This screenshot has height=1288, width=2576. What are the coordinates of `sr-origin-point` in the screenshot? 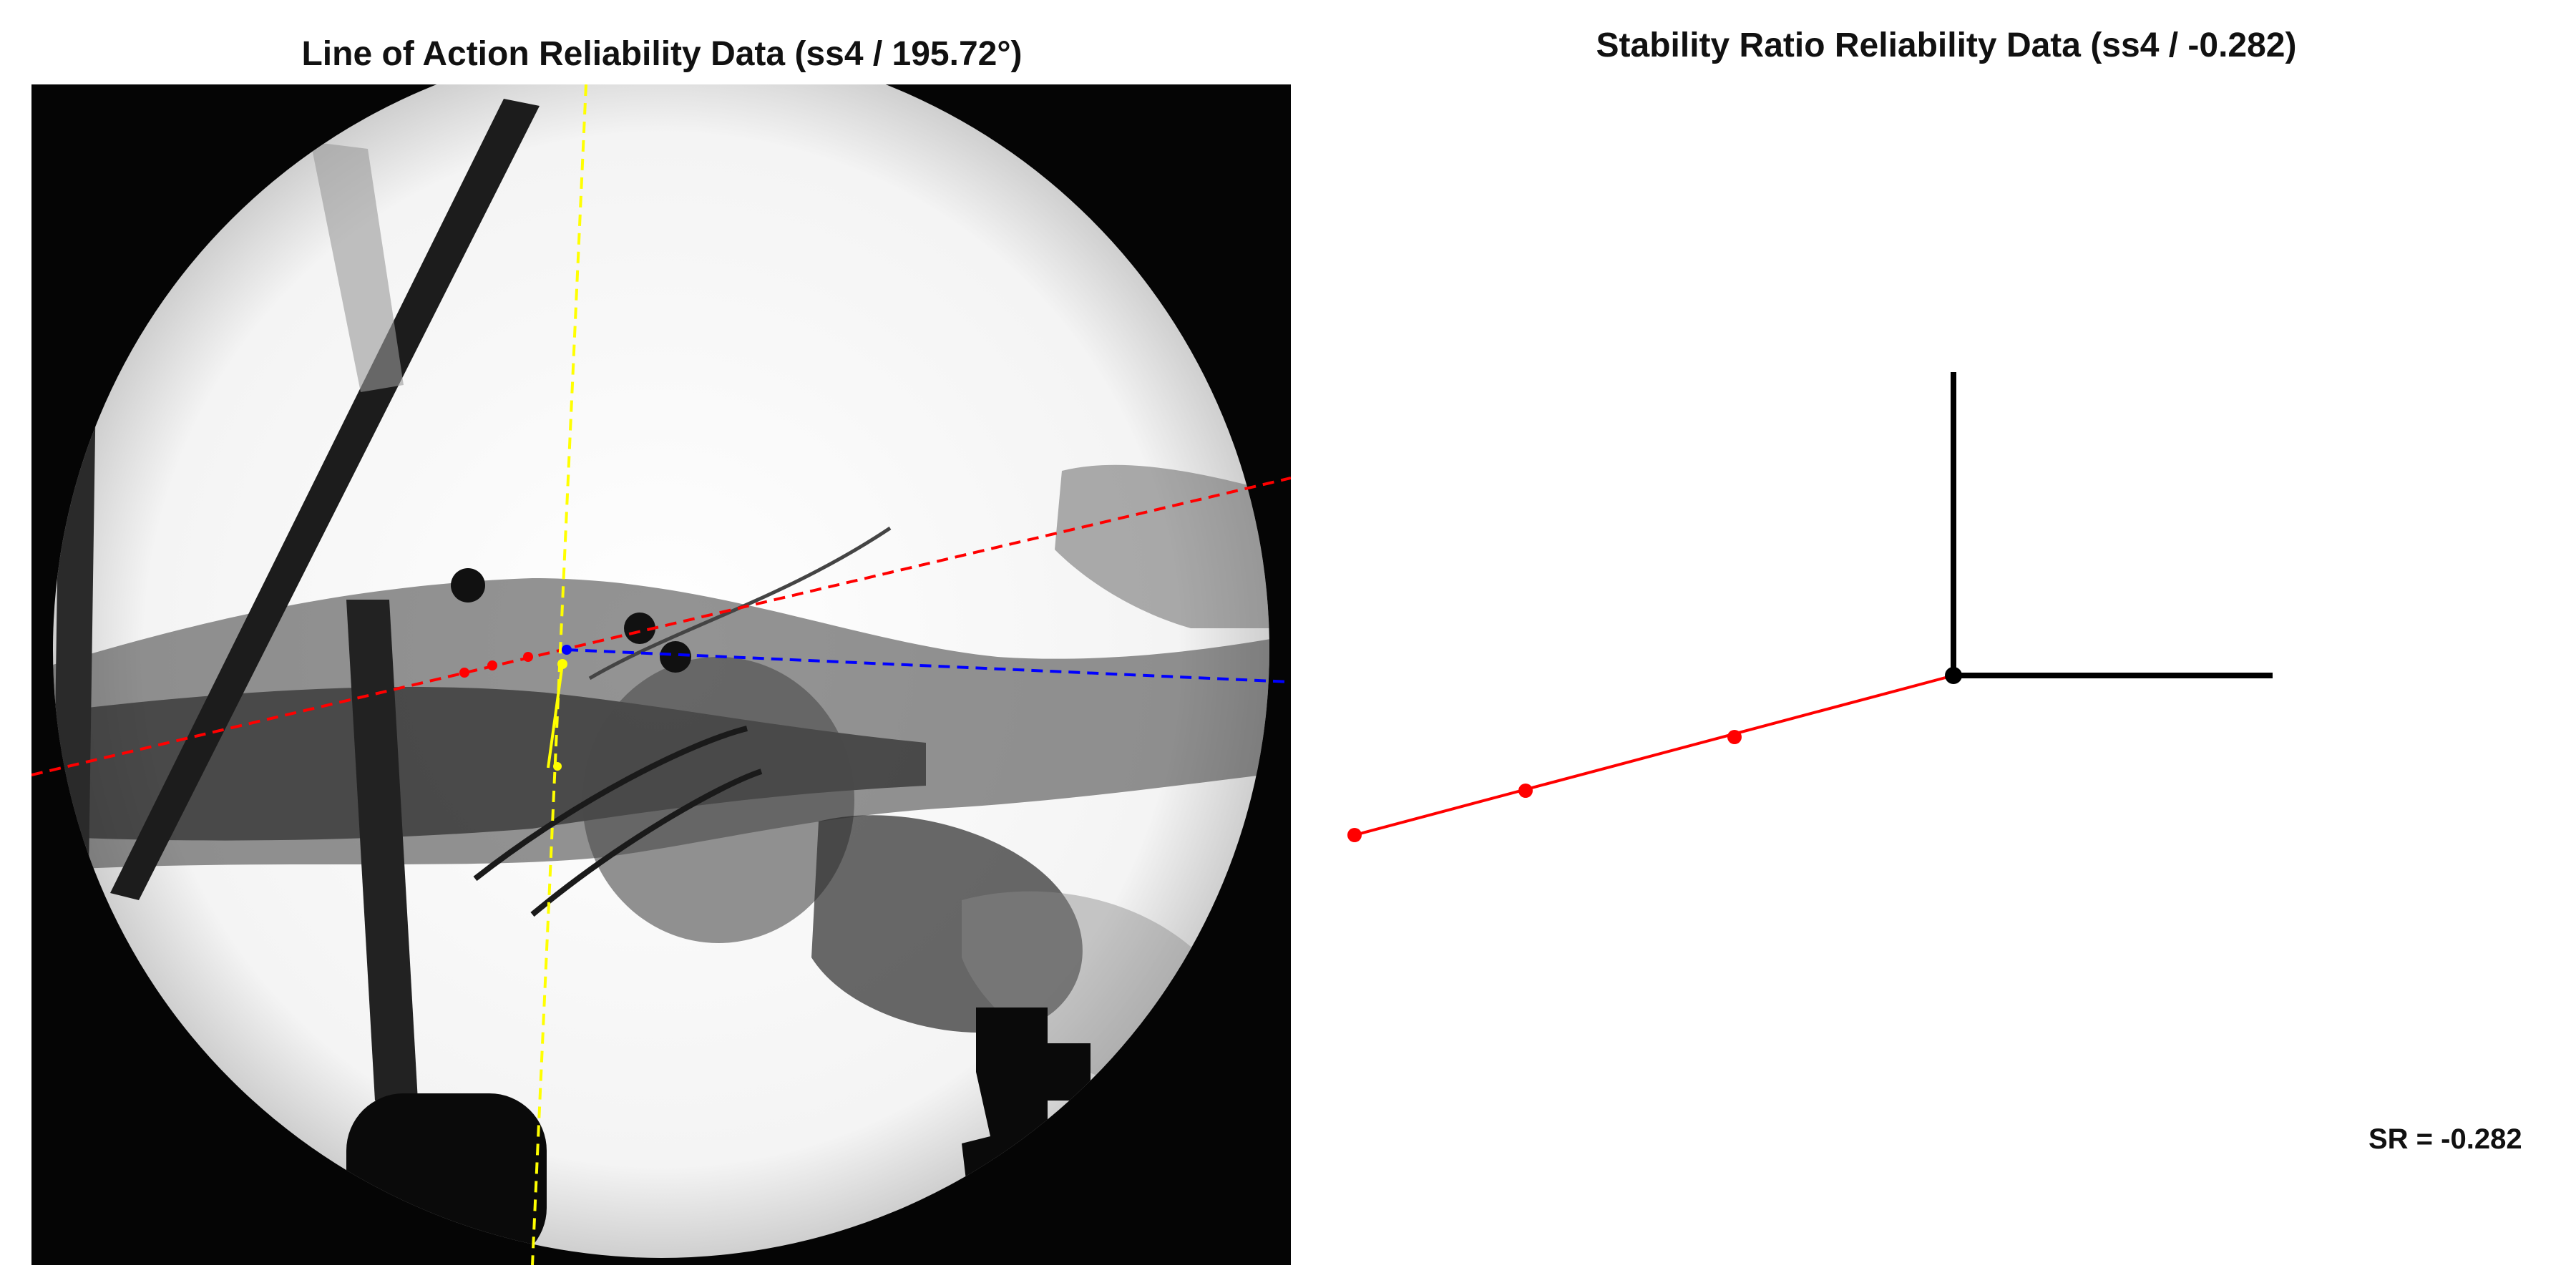 It's located at (1953, 675).